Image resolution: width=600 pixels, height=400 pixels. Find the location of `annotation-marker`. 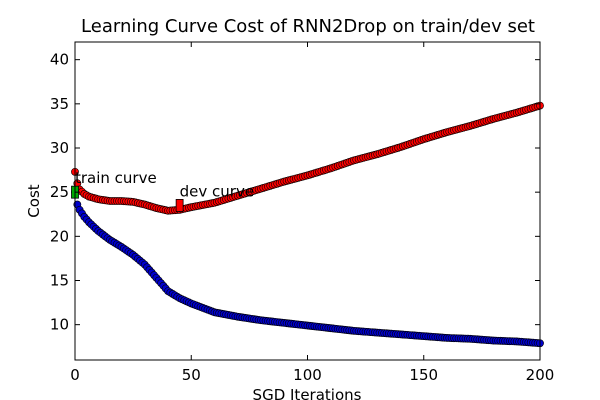

annotation-marker is located at coordinates (179, 205).